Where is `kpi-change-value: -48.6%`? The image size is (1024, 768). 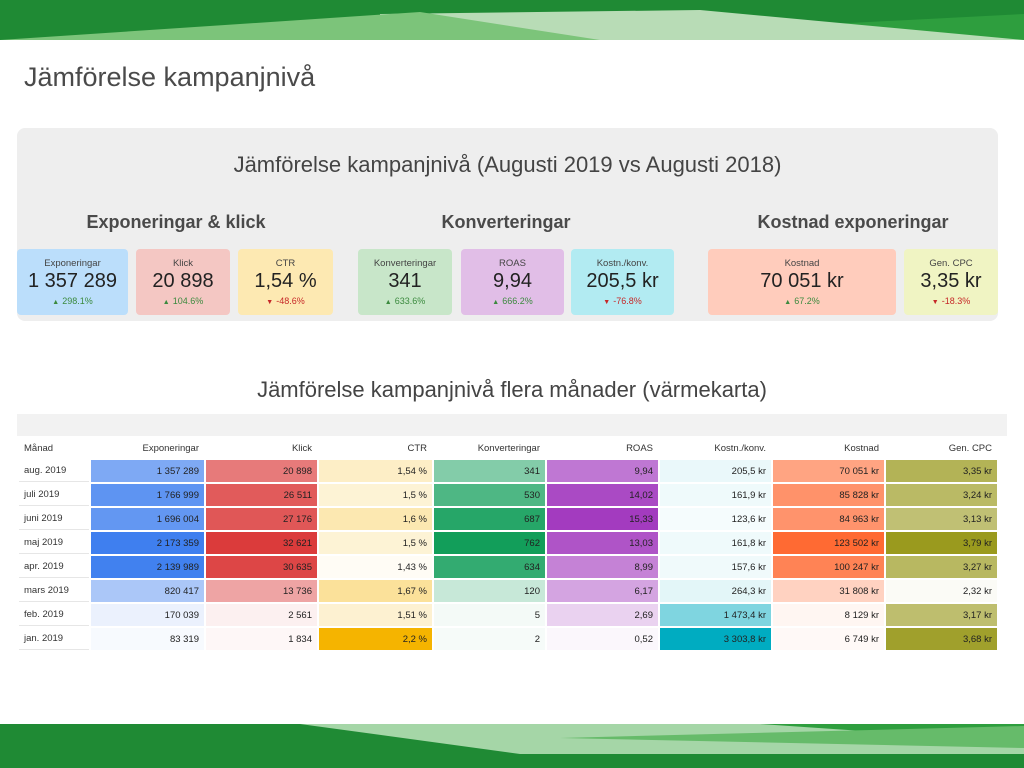
kpi-change-value: -48.6% is located at coordinates (290, 301).